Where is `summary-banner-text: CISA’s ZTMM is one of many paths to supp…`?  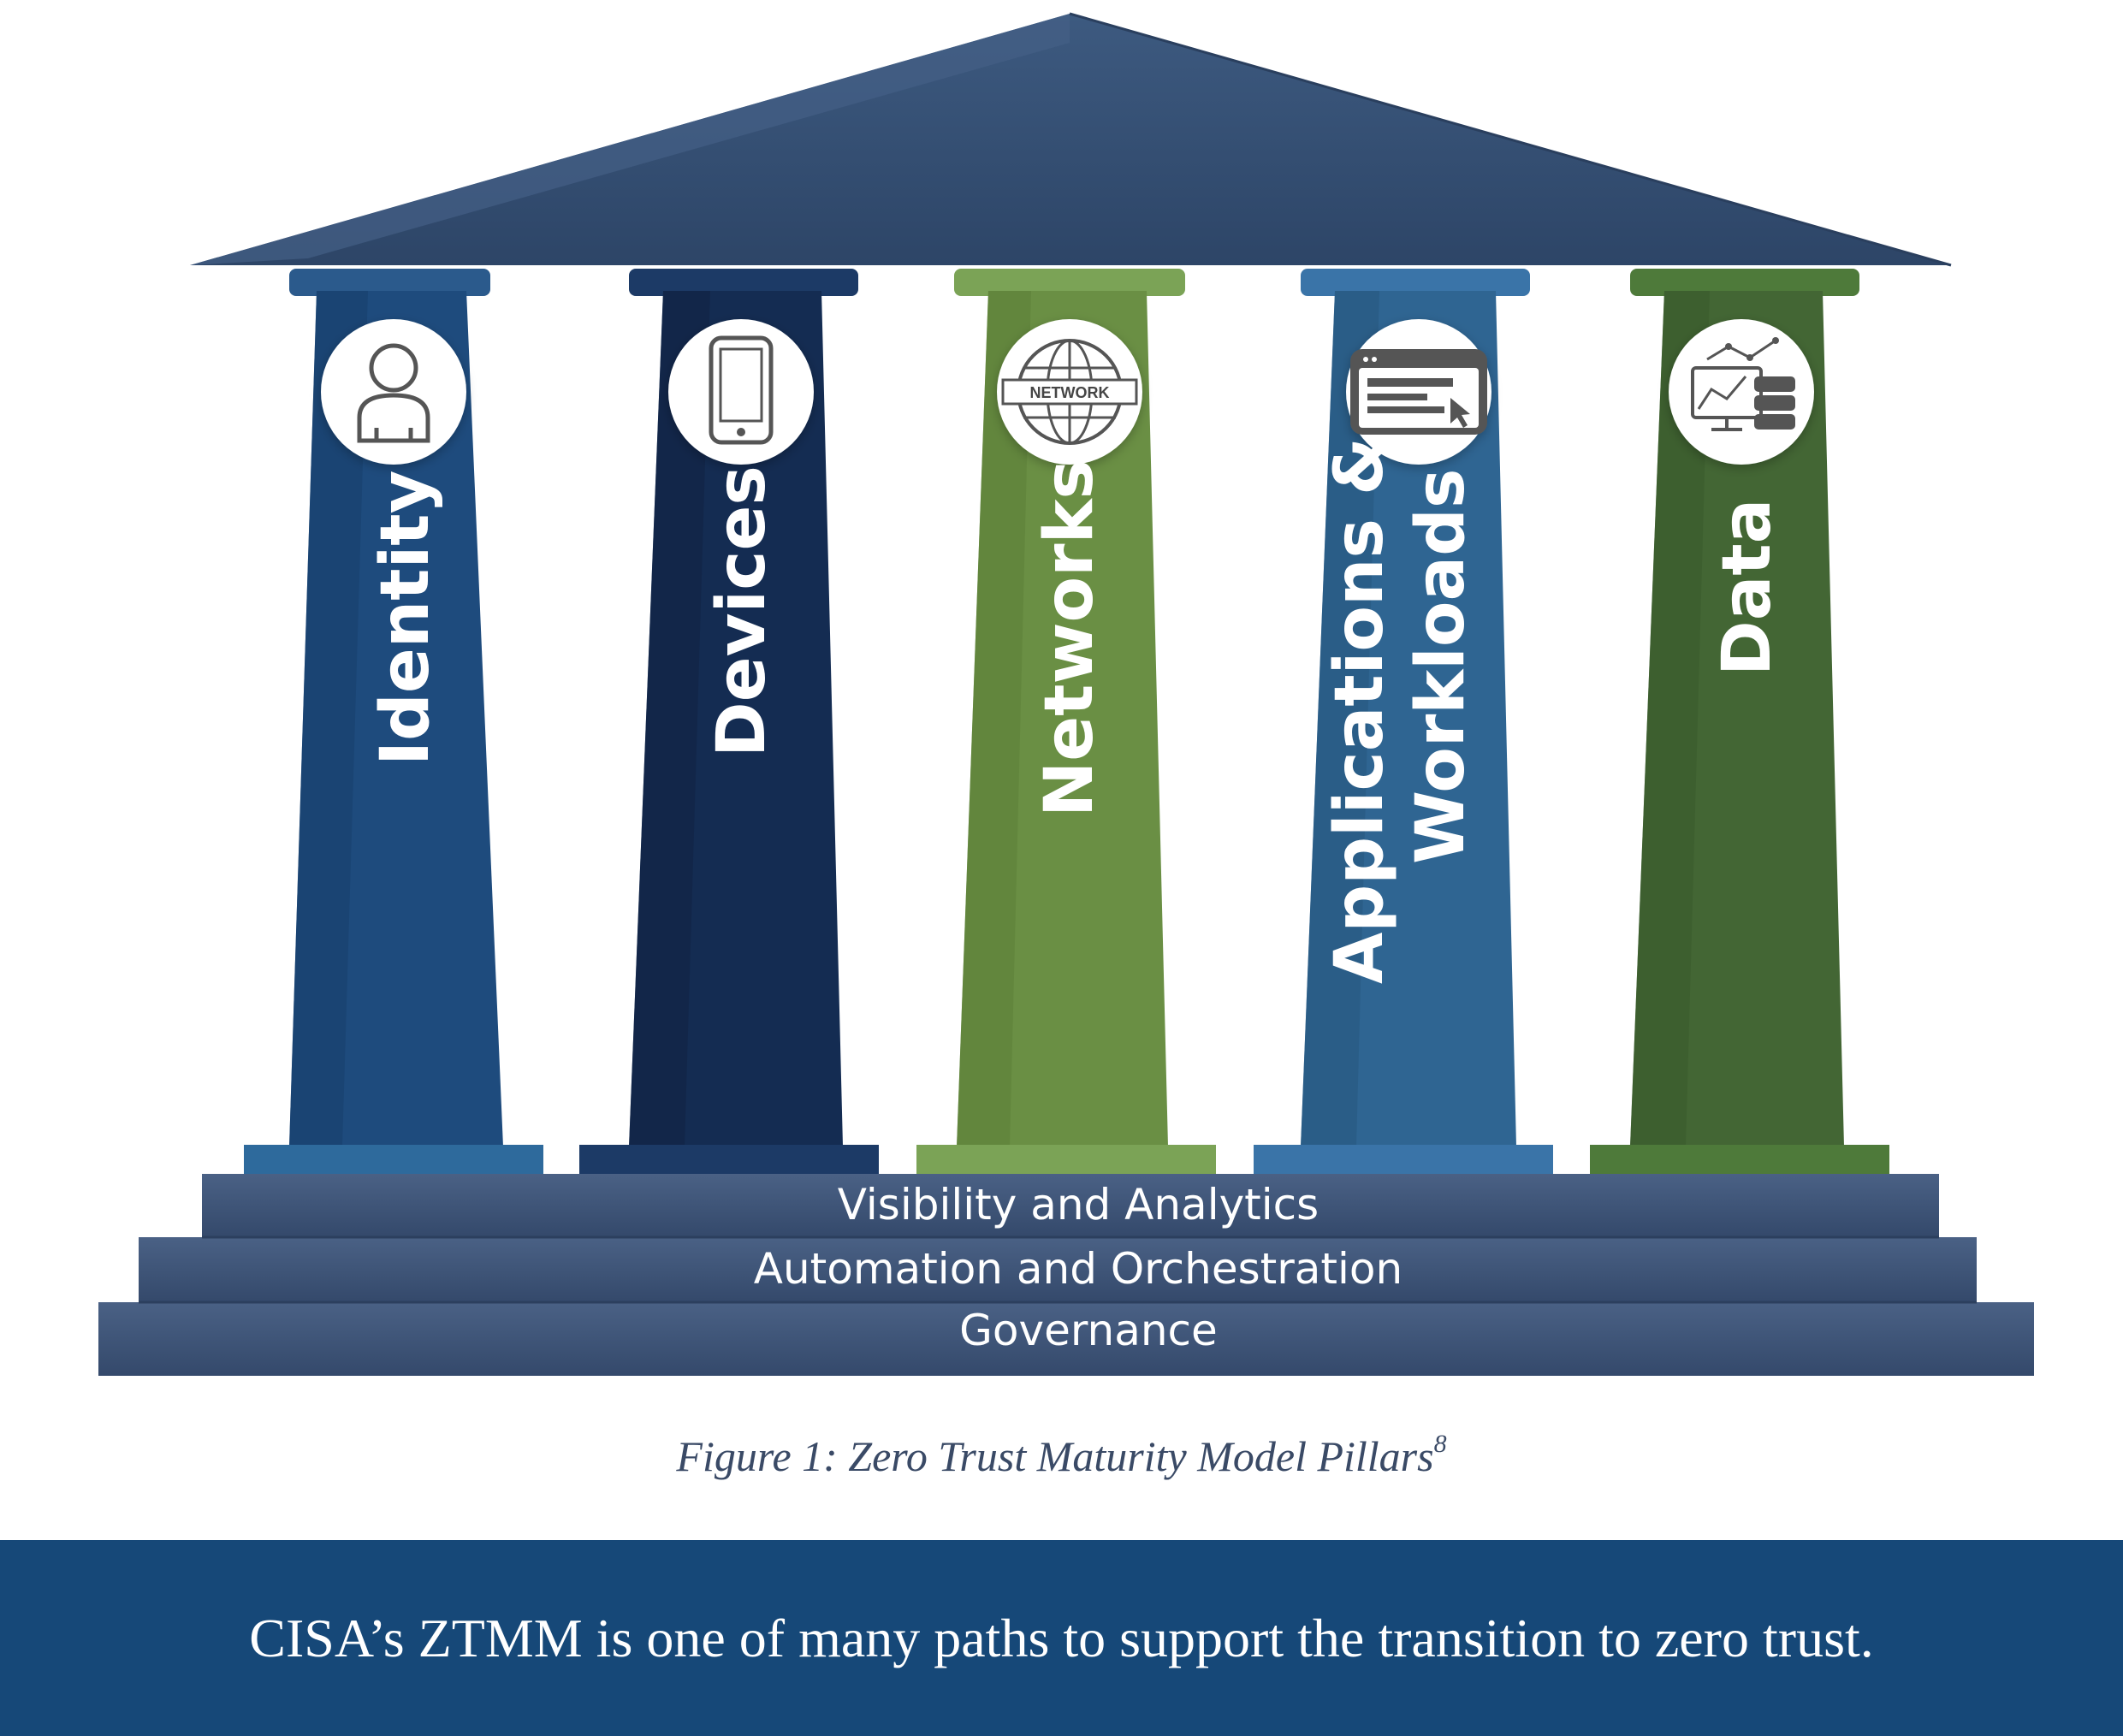 summary-banner-text: CISA’s ZTMM is one of many paths to supp… is located at coordinates (1061, 1638).